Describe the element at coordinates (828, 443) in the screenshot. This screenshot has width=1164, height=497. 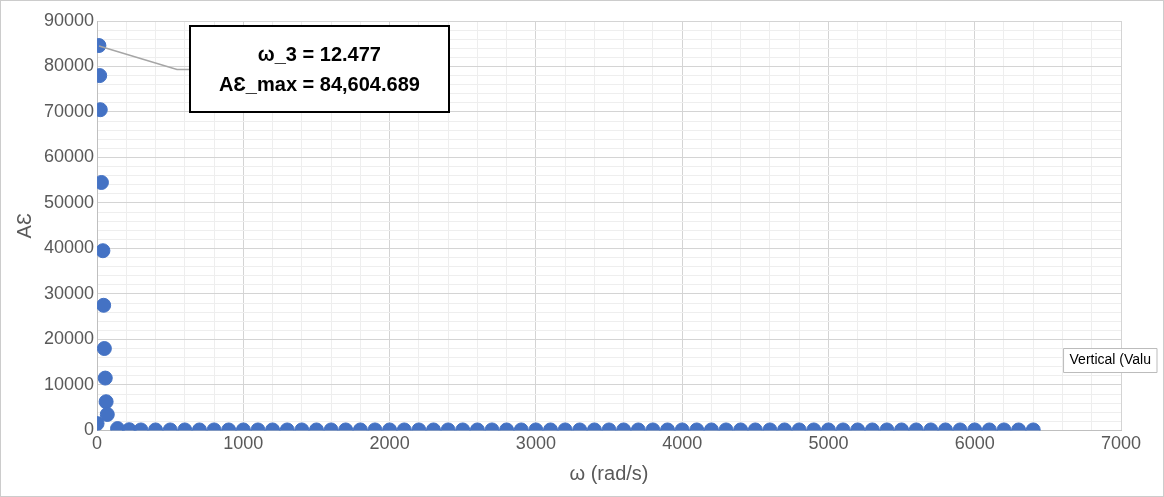
I see `x-tick-label: 5000` at that location.